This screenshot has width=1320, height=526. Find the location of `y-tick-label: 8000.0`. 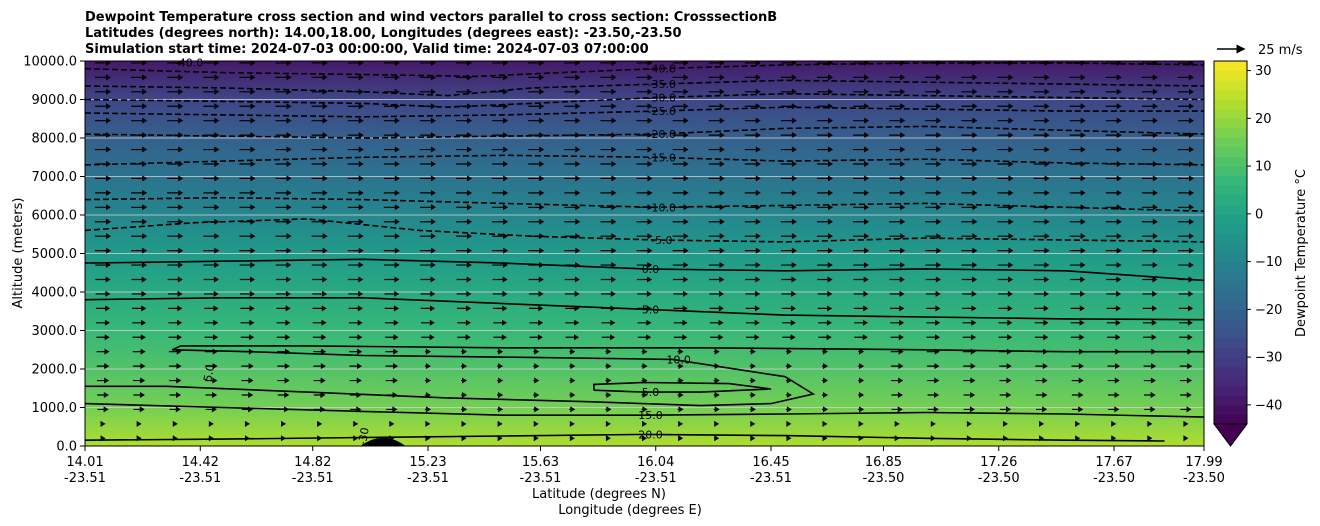

y-tick-label: 8000.0 is located at coordinates (55, 139).